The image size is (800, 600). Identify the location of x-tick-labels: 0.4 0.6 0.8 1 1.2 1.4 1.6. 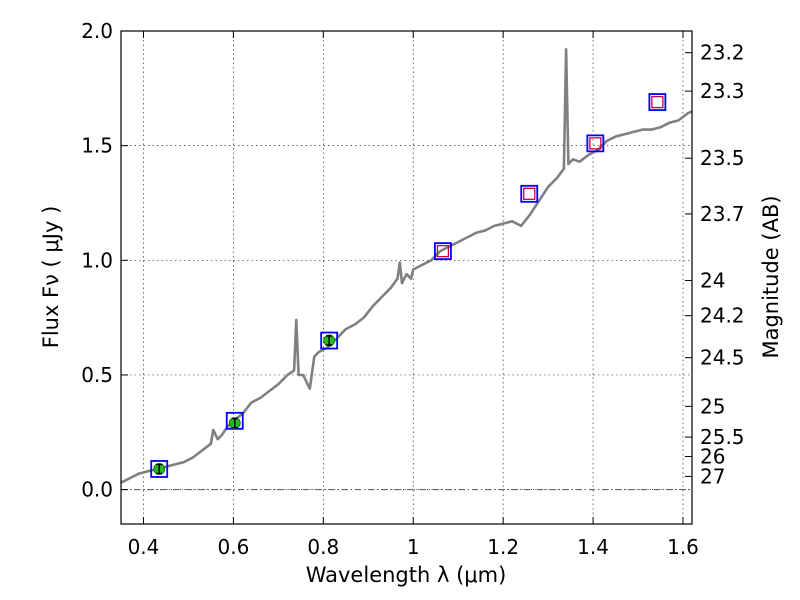
(413, 547).